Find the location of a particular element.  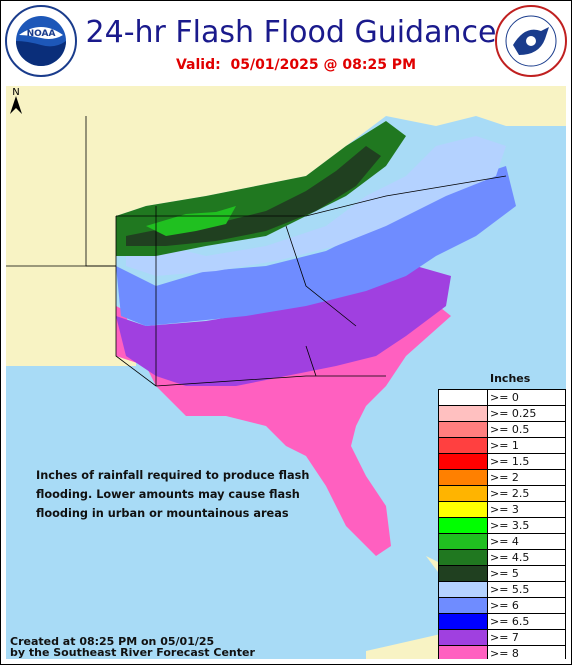

legend-row: >= 4 is located at coordinates (502, 542).